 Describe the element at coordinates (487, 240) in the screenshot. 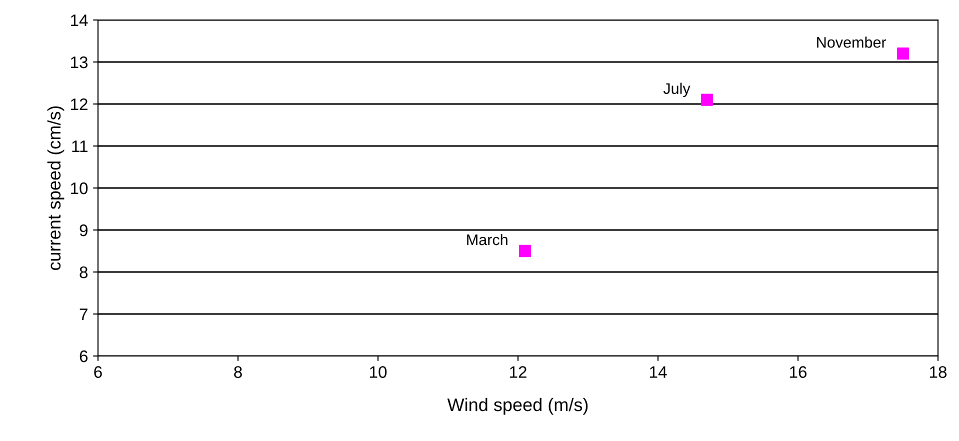

I see `annotation: March` at that location.